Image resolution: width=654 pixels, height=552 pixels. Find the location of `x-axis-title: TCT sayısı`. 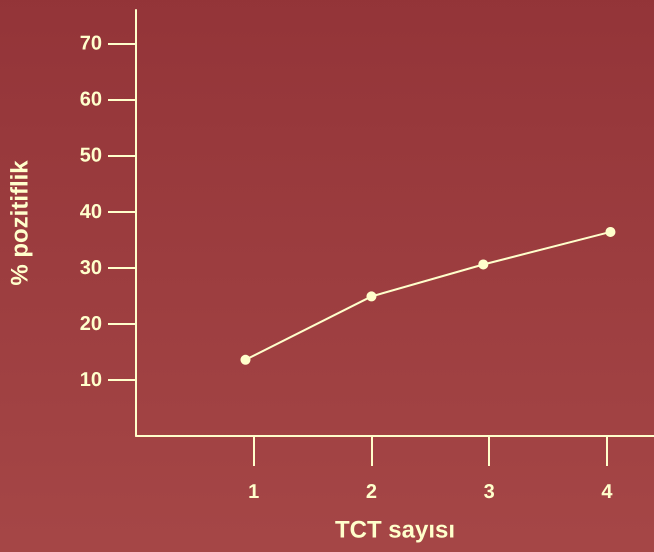

x-axis-title: TCT sayısı is located at coordinates (395, 530).